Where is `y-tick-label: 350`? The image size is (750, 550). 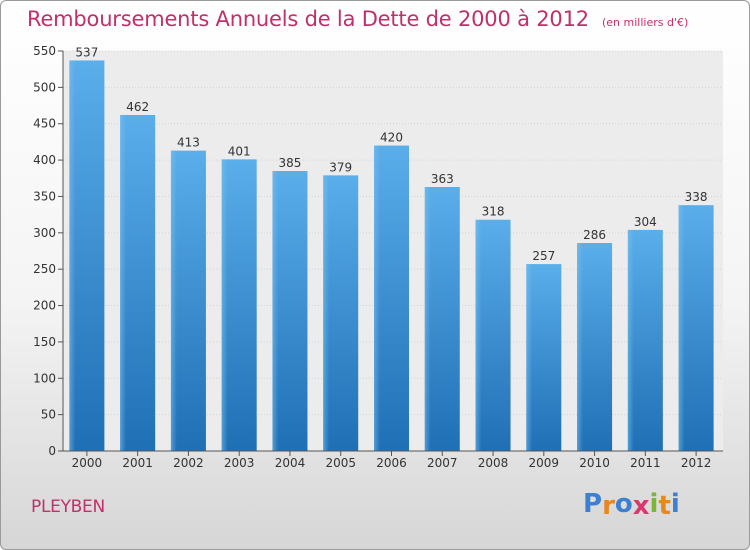 y-tick-label: 350 is located at coordinates (44, 196).